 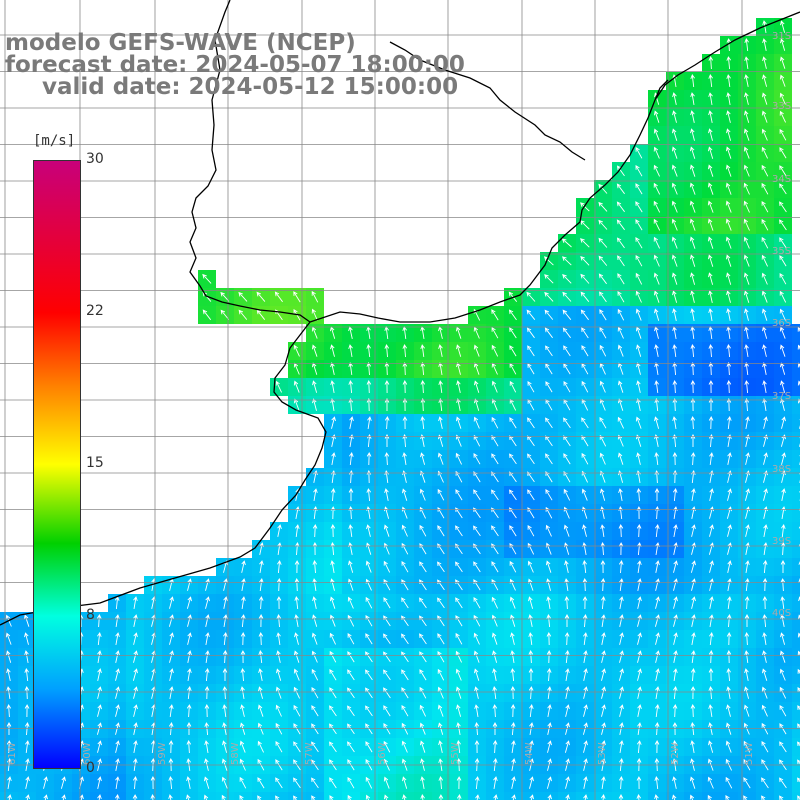 I want to click on longitude-label: 53W, so click(x=602, y=753).